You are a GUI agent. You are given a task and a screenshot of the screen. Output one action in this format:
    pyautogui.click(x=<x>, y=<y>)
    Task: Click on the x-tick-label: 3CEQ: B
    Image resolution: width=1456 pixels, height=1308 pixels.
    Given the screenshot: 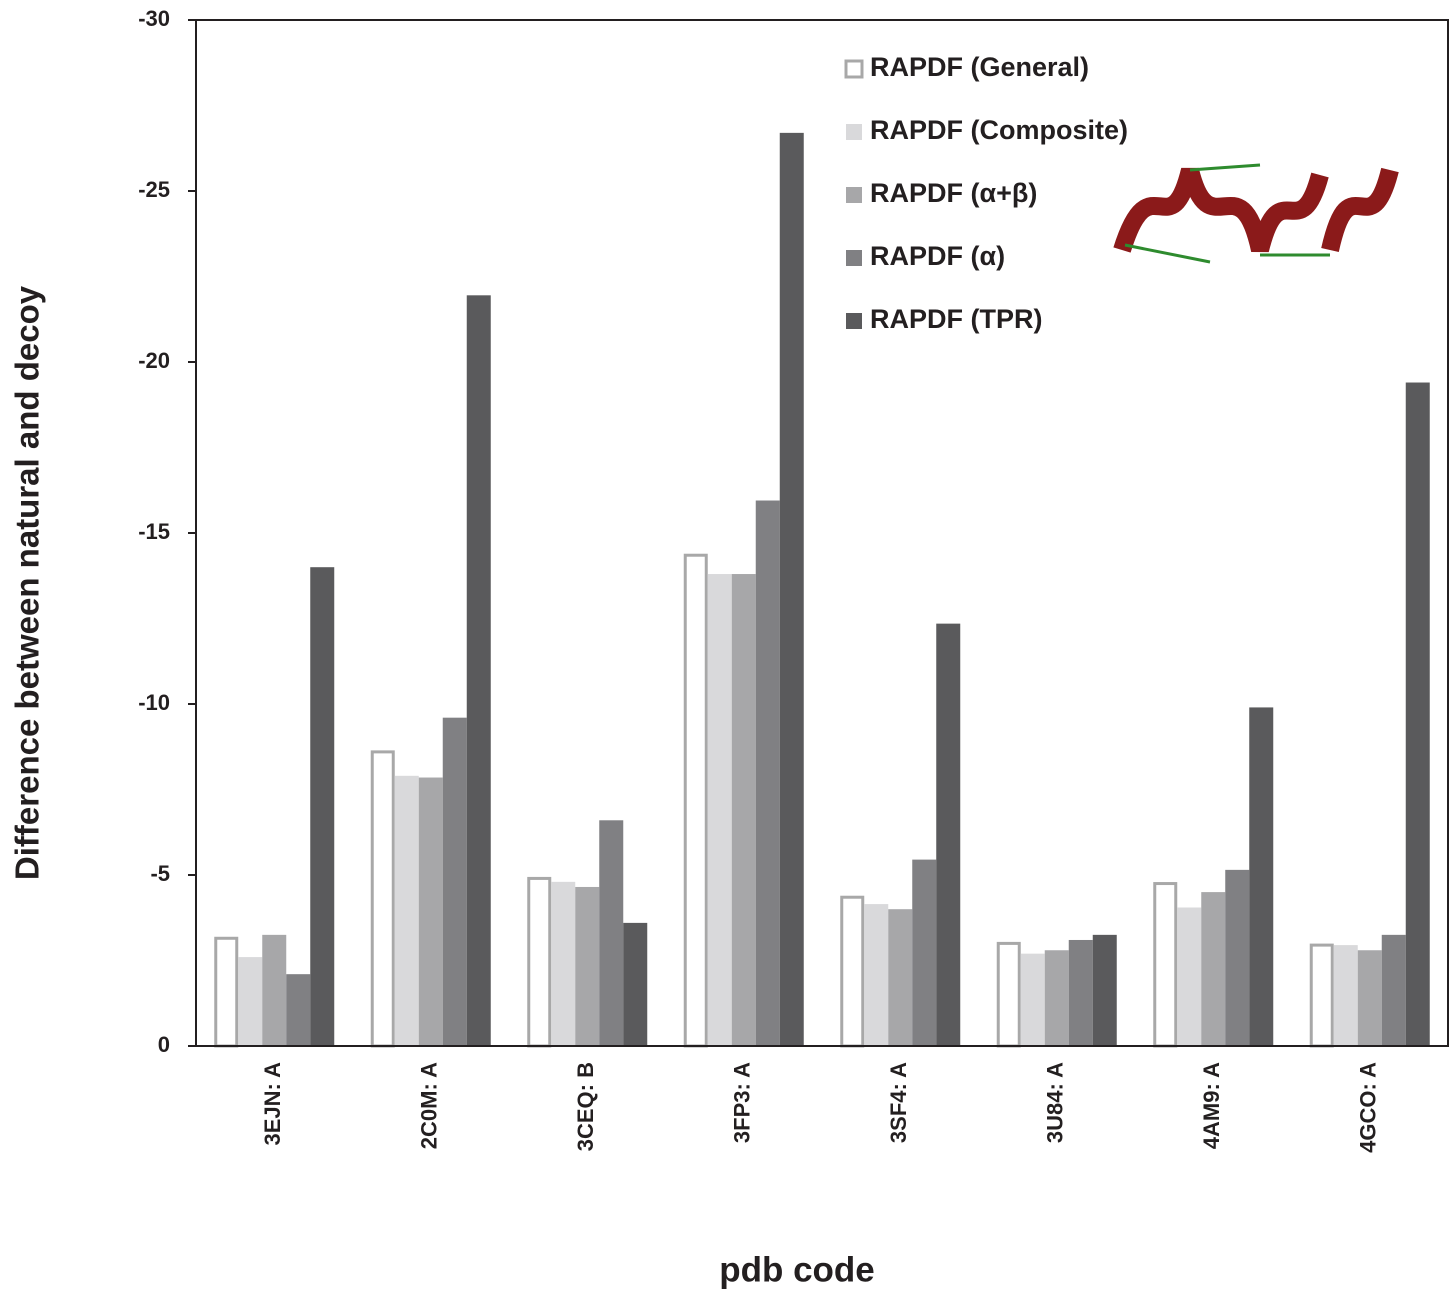 What is the action you would take?
    pyautogui.click(x=585, y=1106)
    